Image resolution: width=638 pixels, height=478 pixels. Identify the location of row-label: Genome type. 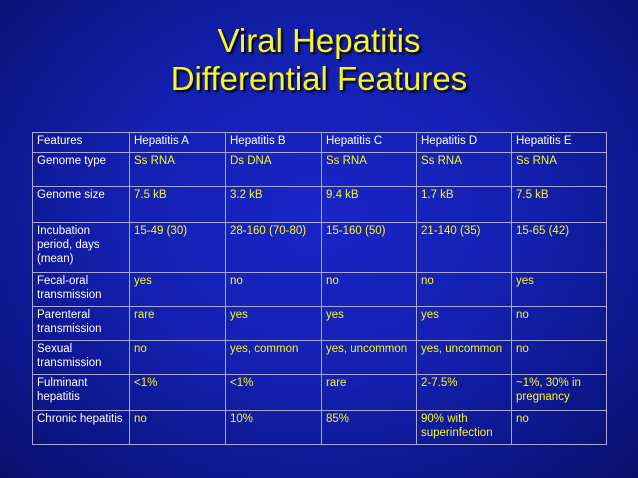
(81, 169).